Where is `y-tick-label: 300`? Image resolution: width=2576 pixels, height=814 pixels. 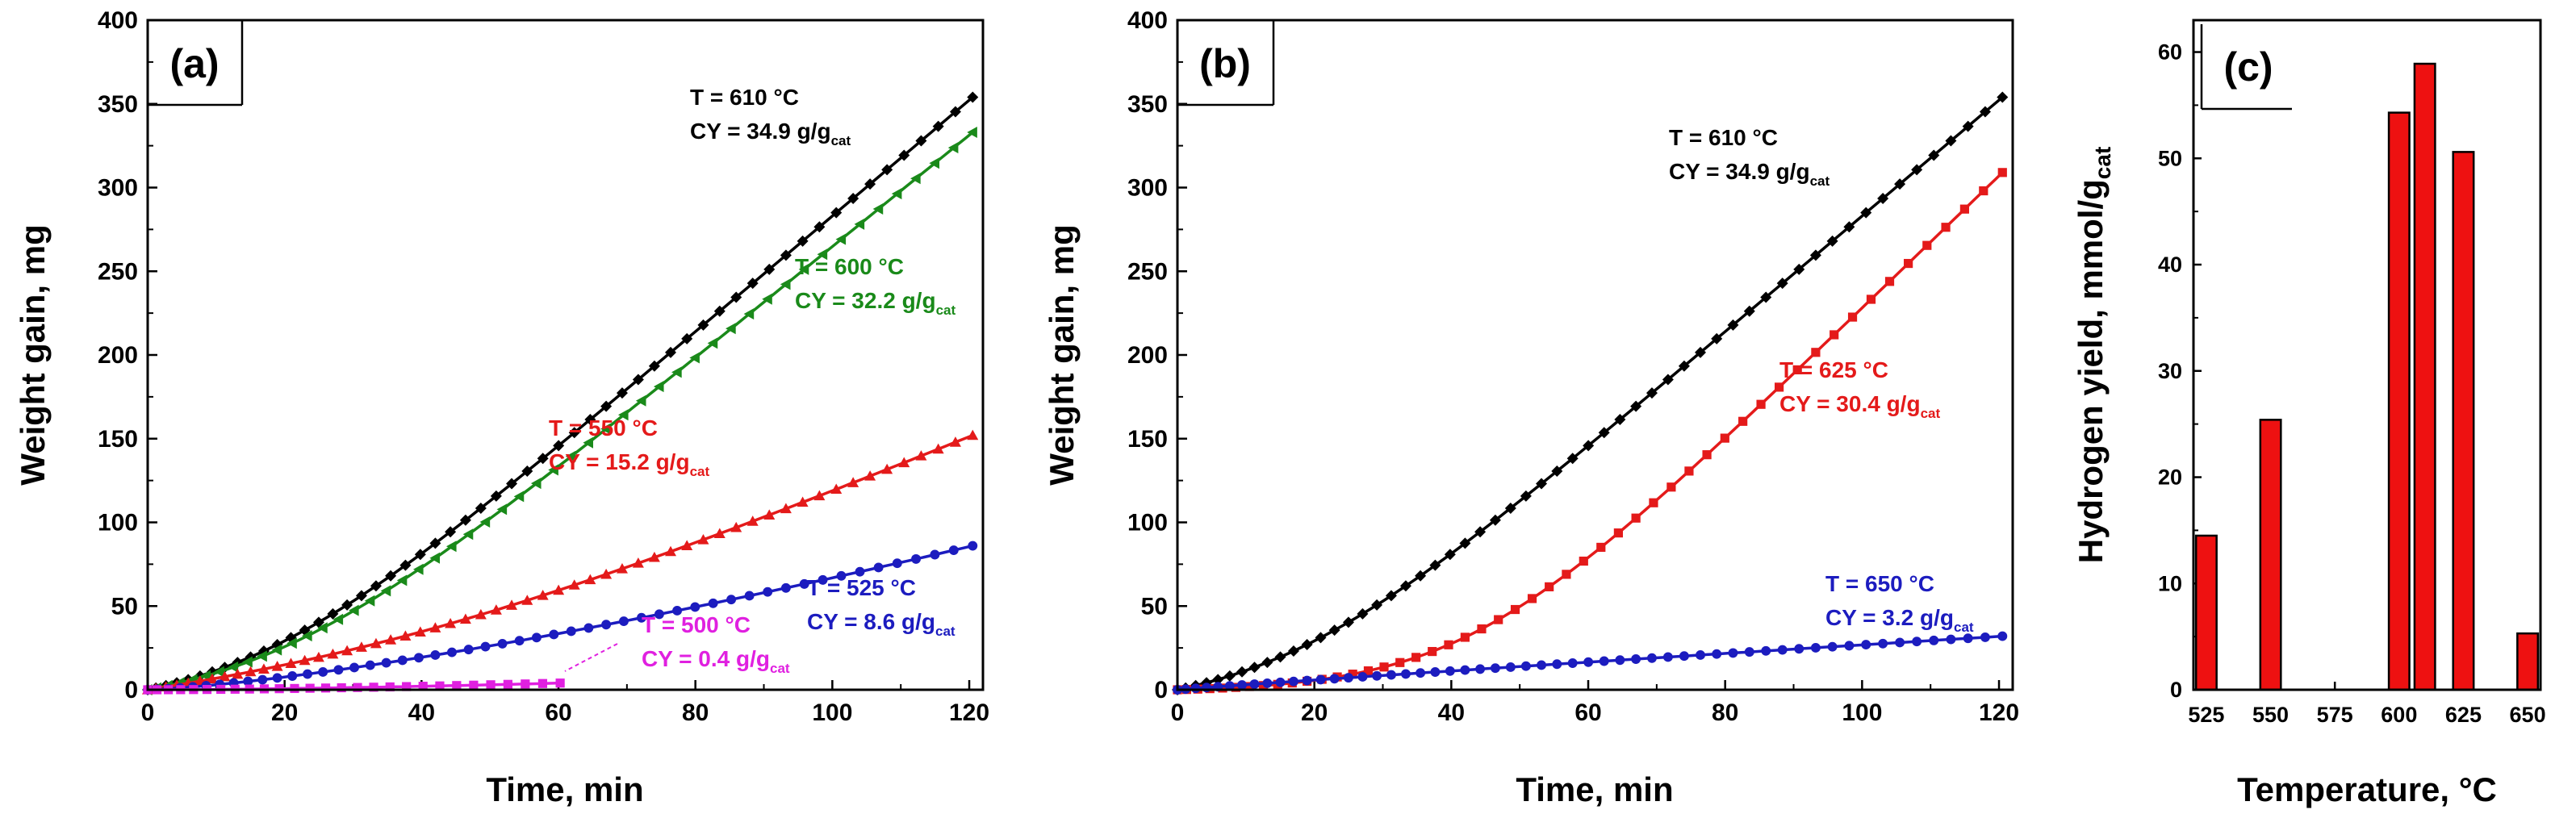 y-tick-label: 300 is located at coordinates (118, 188).